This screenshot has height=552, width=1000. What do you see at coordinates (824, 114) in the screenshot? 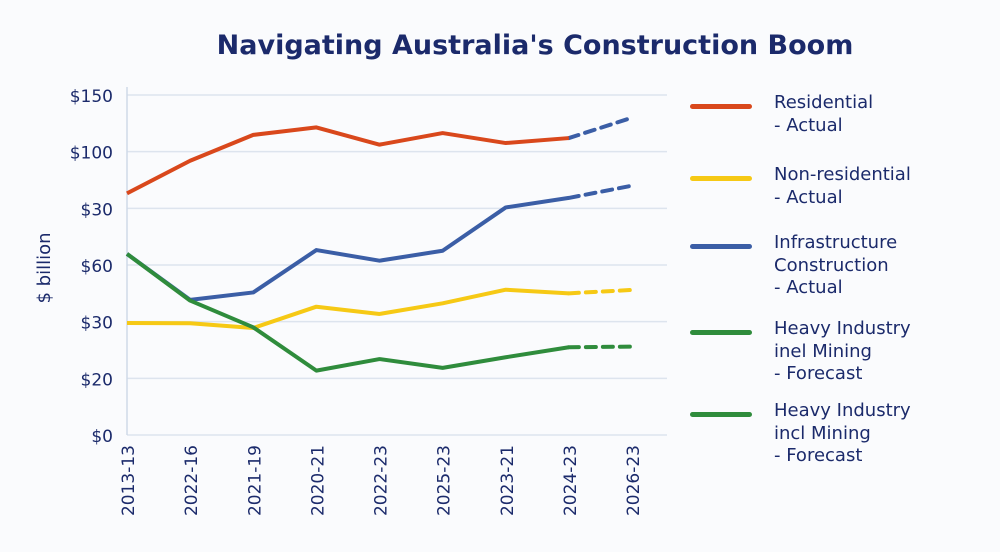
I see `legend-label: Residential - Actual` at bounding box center [824, 114].